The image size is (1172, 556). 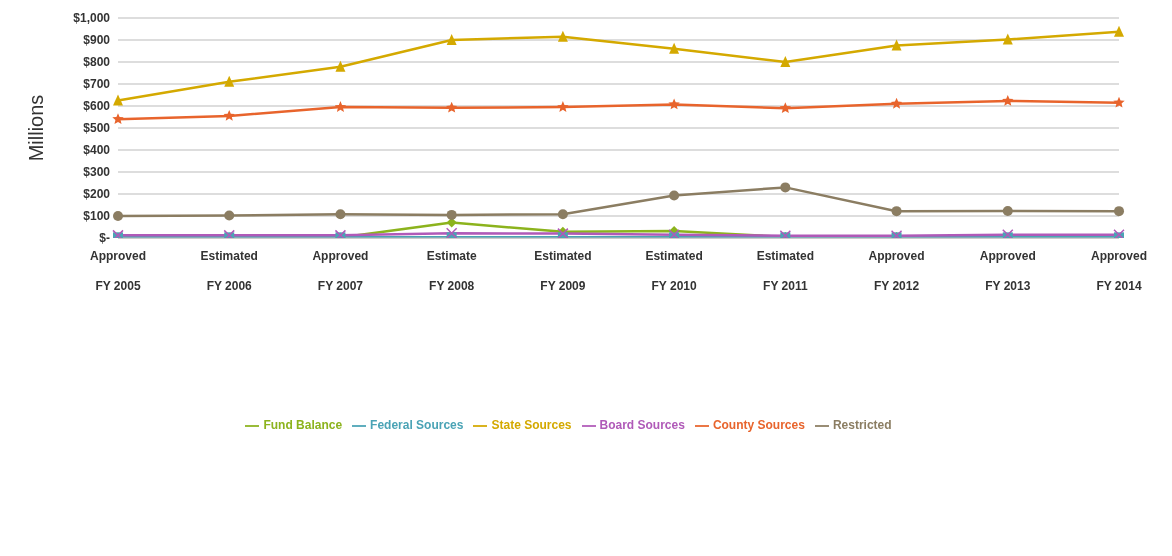 I want to click on category-label: Approved FY 2007, so click(x=340, y=271).